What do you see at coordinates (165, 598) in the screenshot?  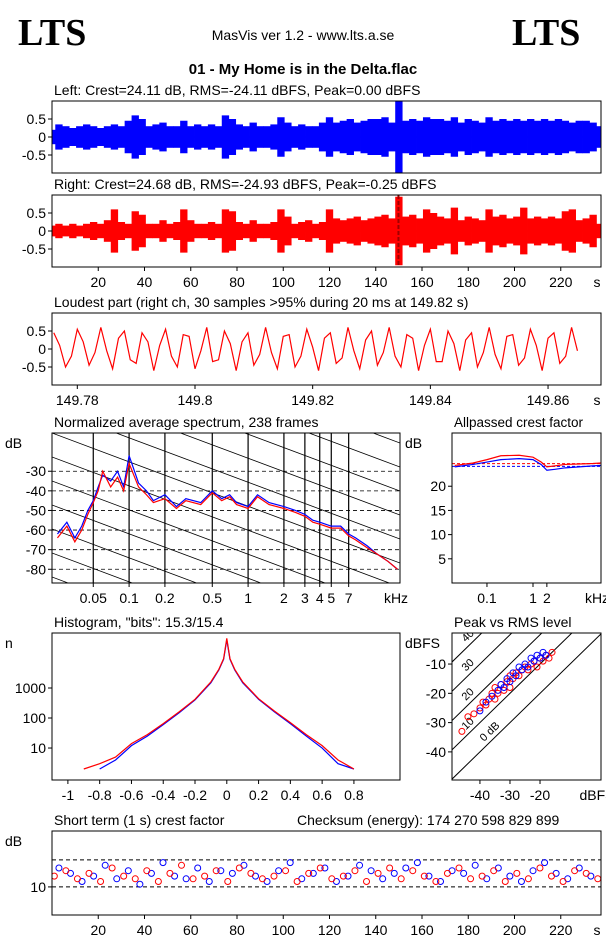 I see `x-tick-label: 0.2` at bounding box center [165, 598].